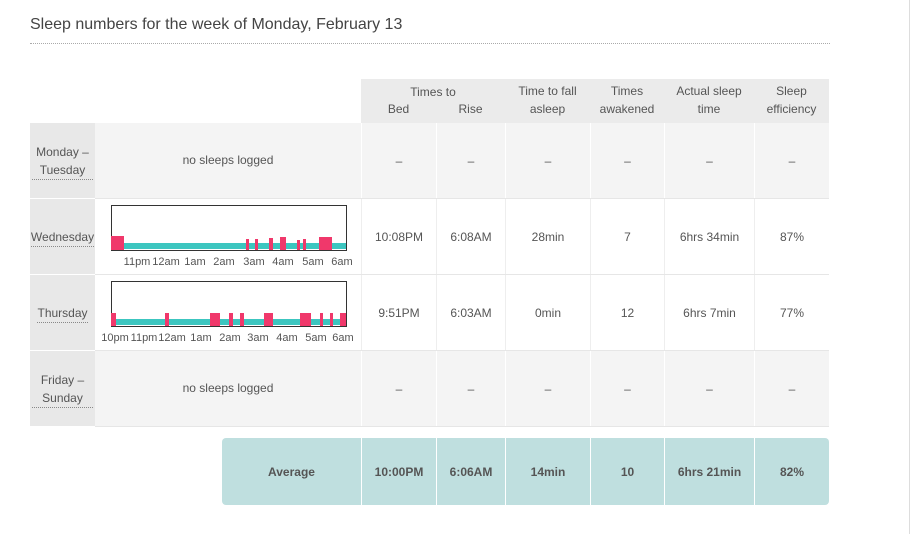  I want to click on row-label: Thursday, so click(62, 313).